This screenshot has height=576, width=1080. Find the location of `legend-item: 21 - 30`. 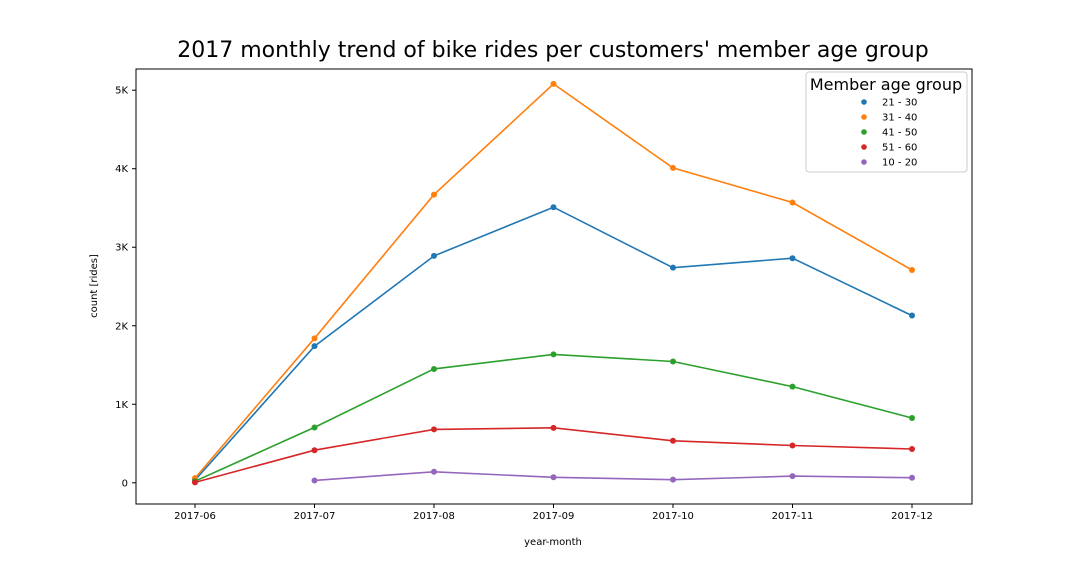

legend-item: 21 - 30 is located at coordinates (889, 103).